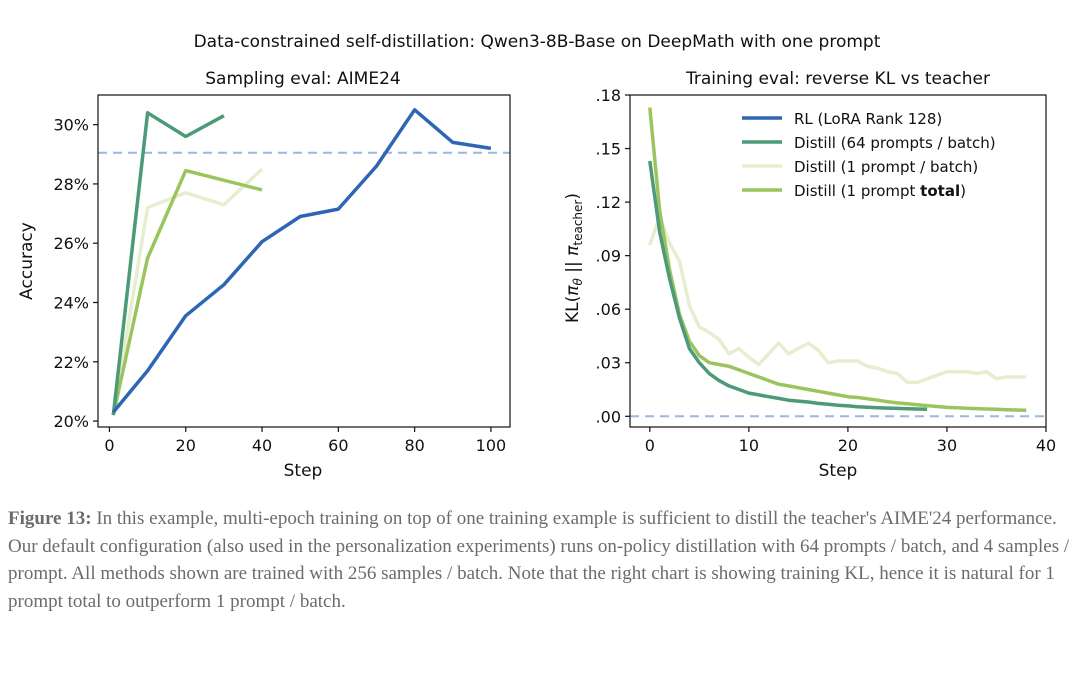 This screenshot has width=1080, height=674. I want to click on x-tick-label: 60, so click(338, 445).